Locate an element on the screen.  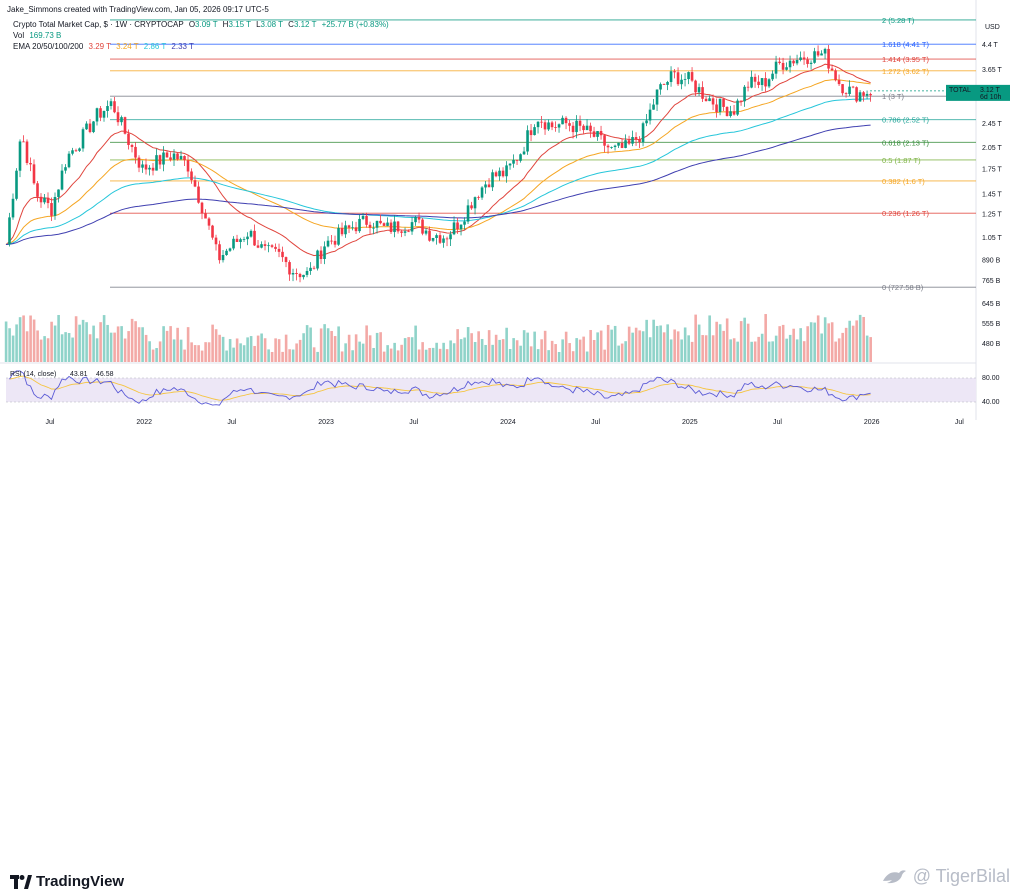
price-tick-label: 555 B is located at coordinates (991, 324).